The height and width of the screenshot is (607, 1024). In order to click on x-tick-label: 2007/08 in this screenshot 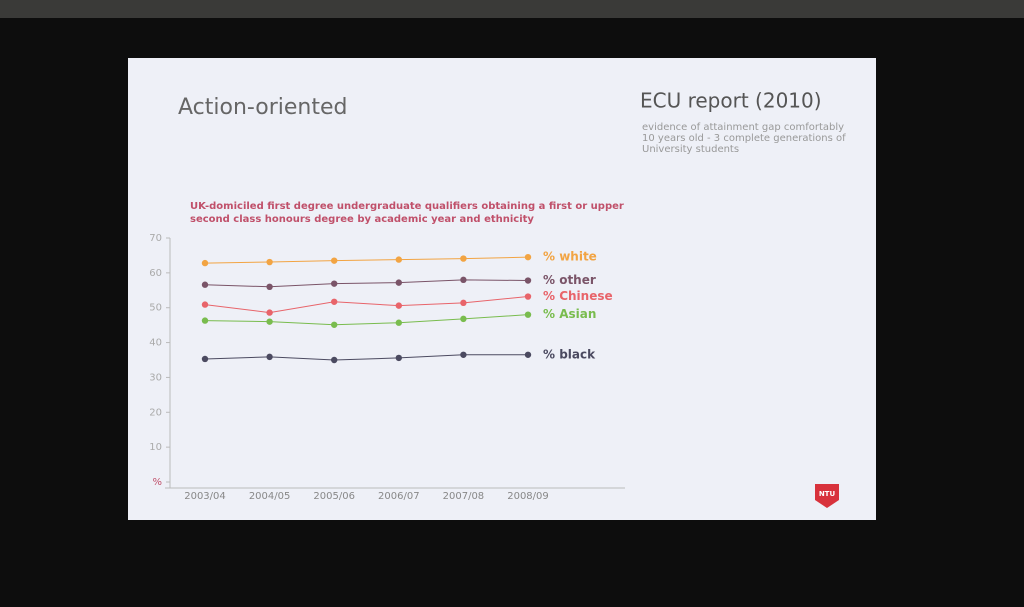, I will do `click(464, 496)`.